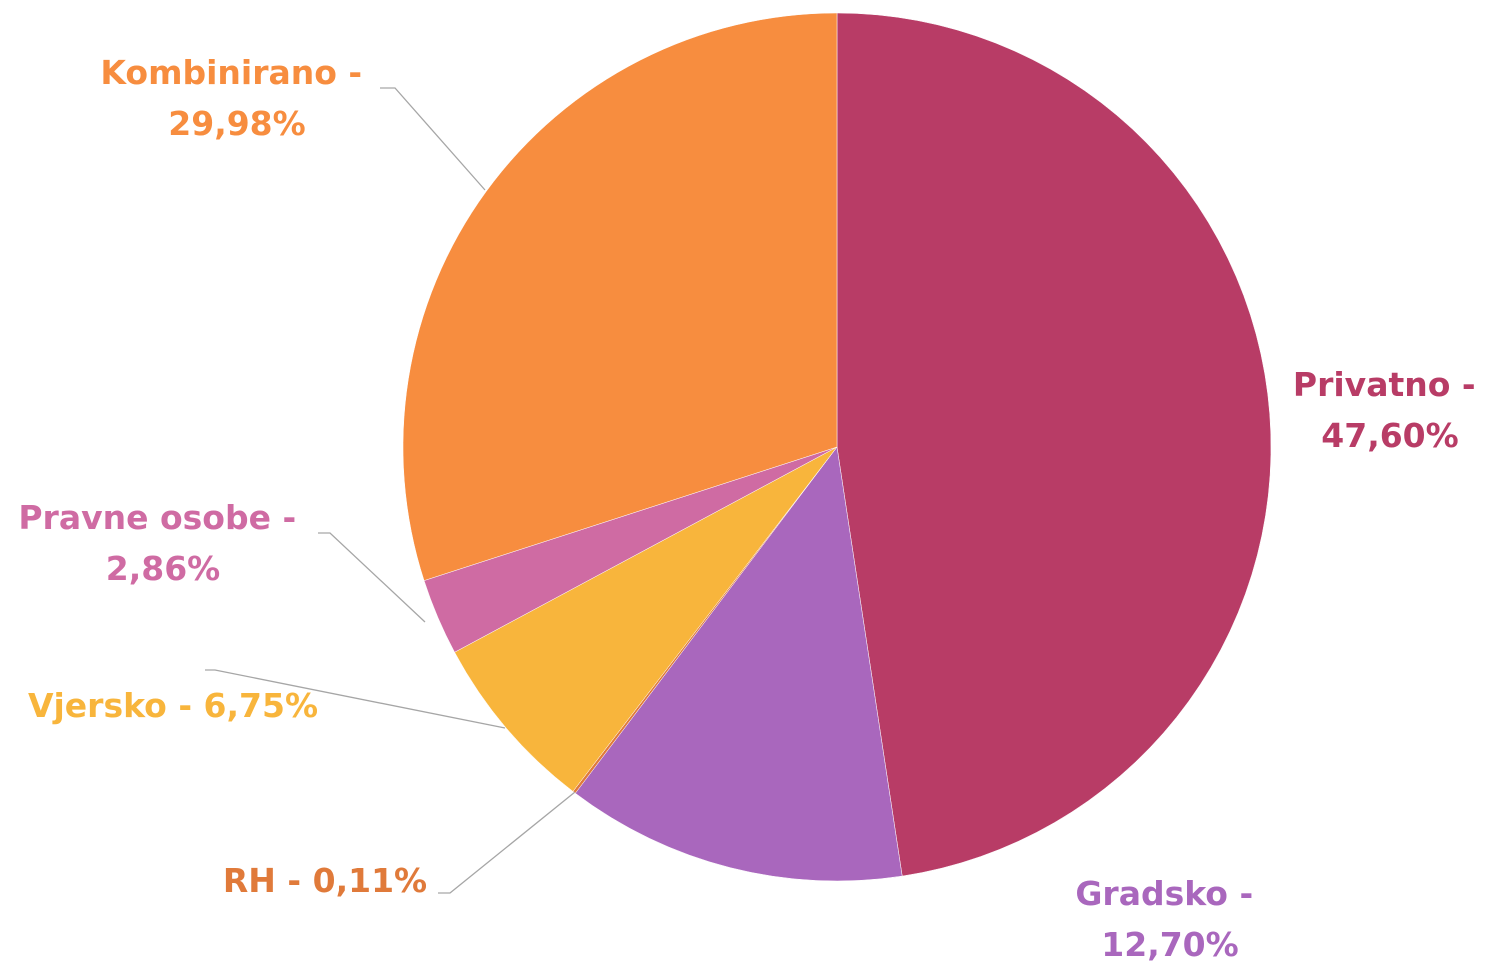  What do you see at coordinates (1390, 410) in the screenshot?
I see `data-label: Privatno - 47,60%` at bounding box center [1390, 410].